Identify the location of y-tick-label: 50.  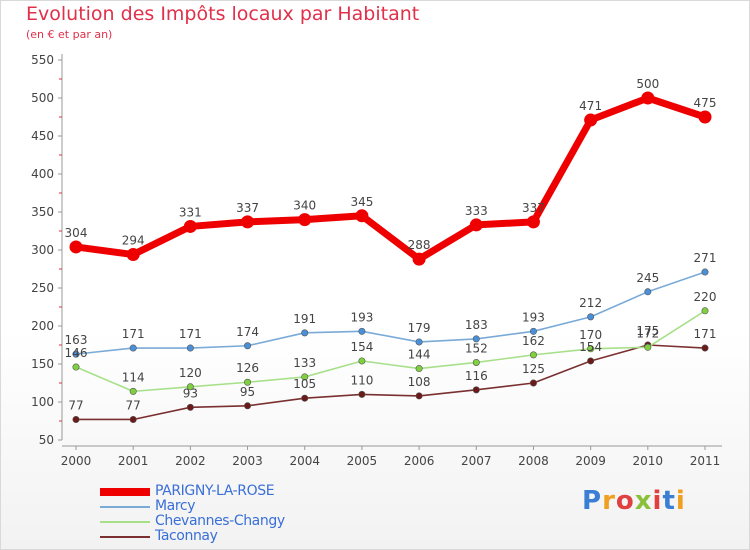
(46, 440).